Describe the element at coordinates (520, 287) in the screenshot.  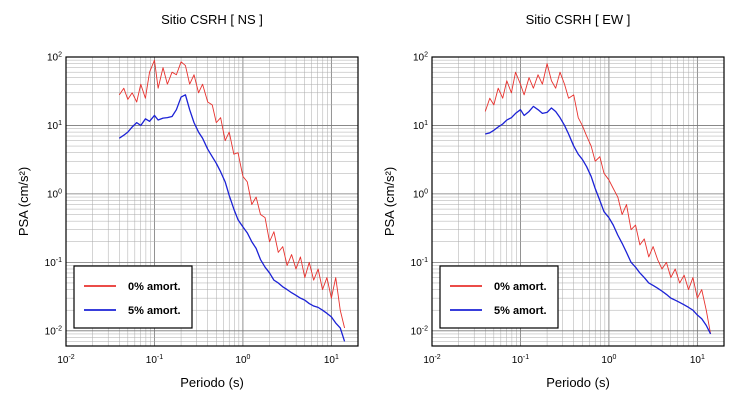
I see `chart2-legend-label-1: 0% amort.` at that location.